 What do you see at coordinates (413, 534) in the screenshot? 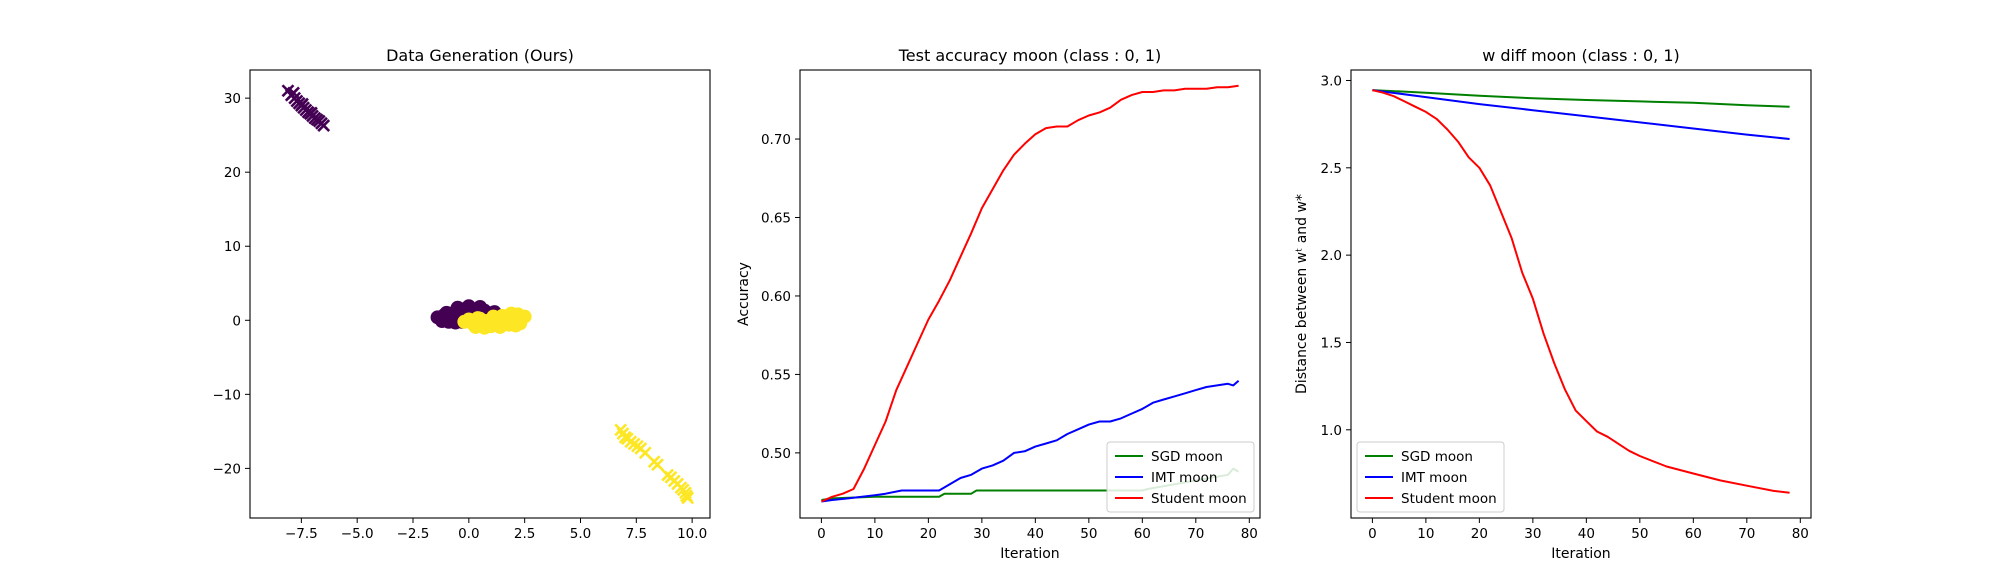
I see `x-tick-label: −2.5` at bounding box center [413, 534].